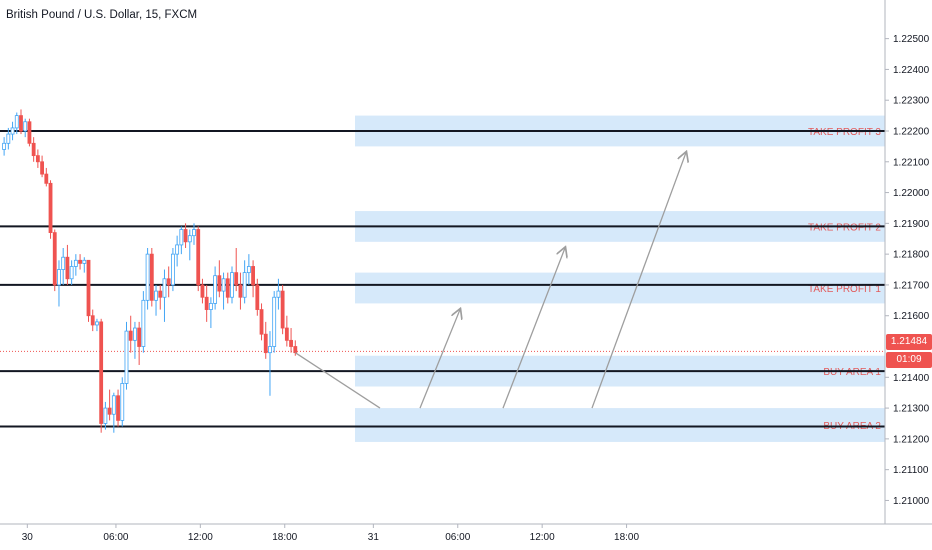 The image size is (932, 550). I want to click on current-price-tag: 1.21484, so click(909, 342).